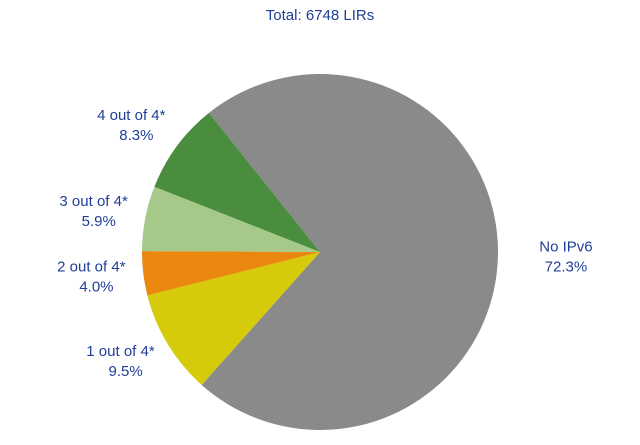 The height and width of the screenshot is (445, 640). What do you see at coordinates (91, 267) in the screenshot?
I see `slice-label: 2 out of 4*` at bounding box center [91, 267].